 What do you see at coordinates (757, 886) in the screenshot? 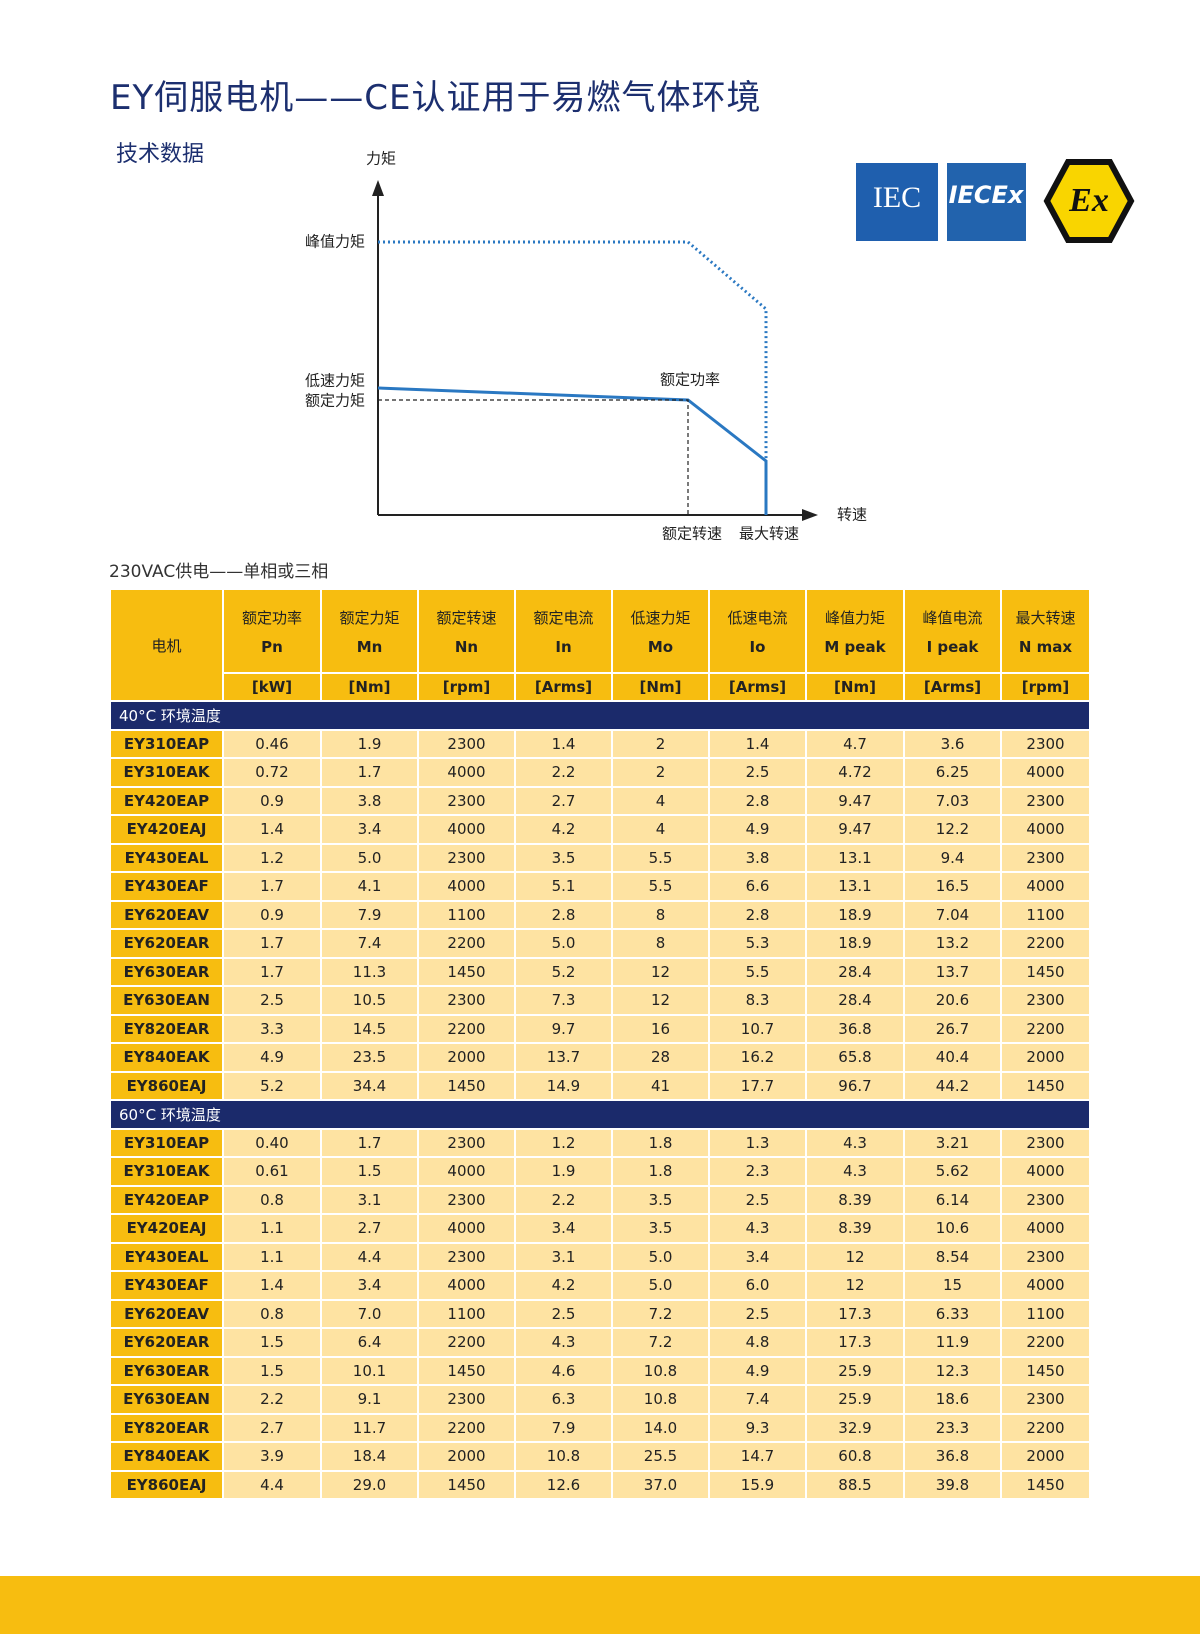
I see `data-cell: 6.6` at bounding box center [757, 886].